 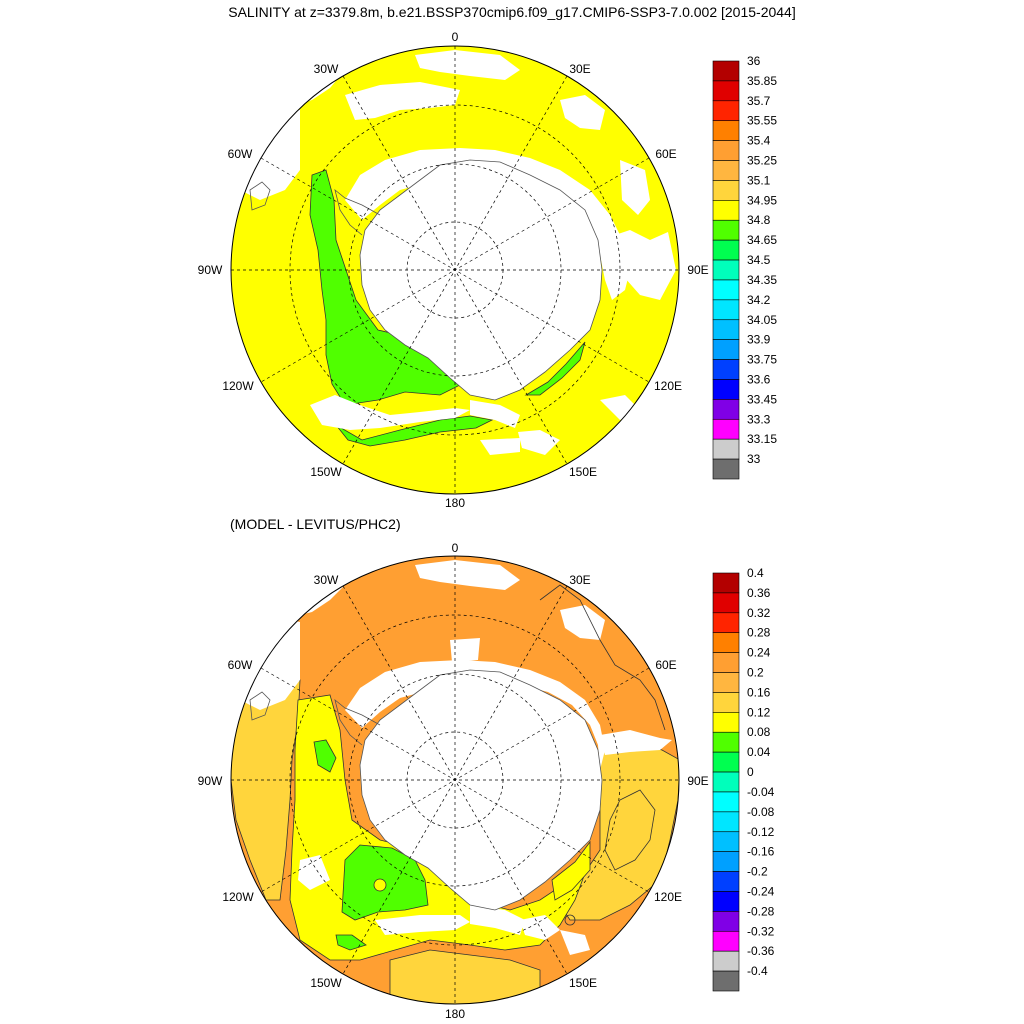 I want to click on colorbar-label: 0.2, so click(x=755, y=673).